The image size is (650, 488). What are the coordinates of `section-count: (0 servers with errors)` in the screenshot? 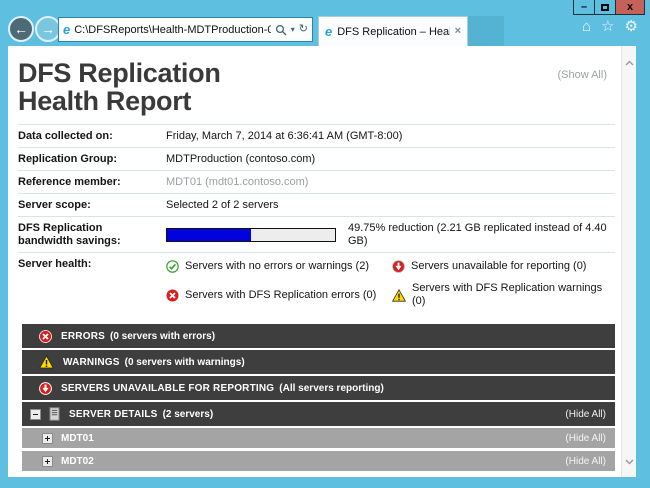 It's located at (162, 336).